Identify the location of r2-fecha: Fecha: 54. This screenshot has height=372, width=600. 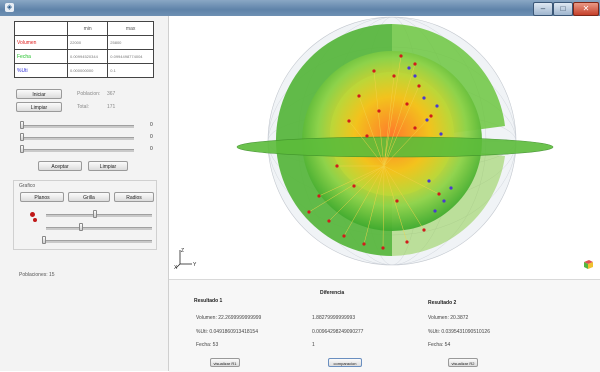
(439, 345).